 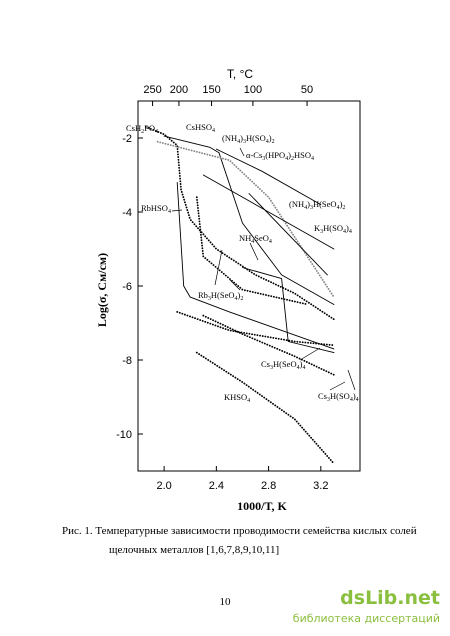 I want to click on series-label: α-Cs3(HPO4)2HSO4, so click(x=280, y=156).